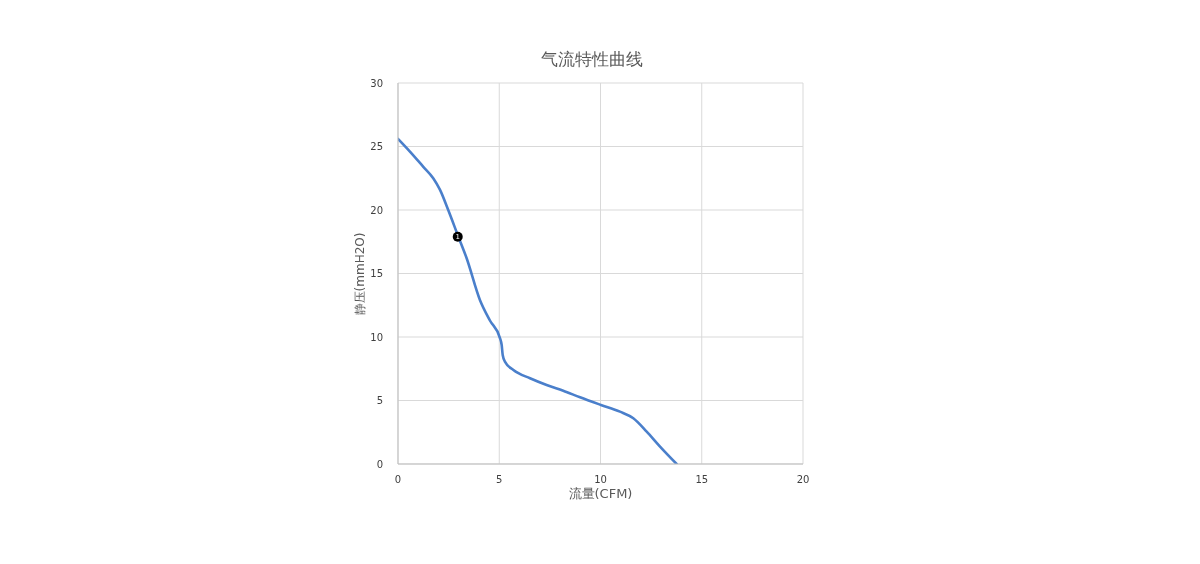  Describe the element at coordinates (398, 480) in the screenshot. I see `x-tick-label: 0` at that location.